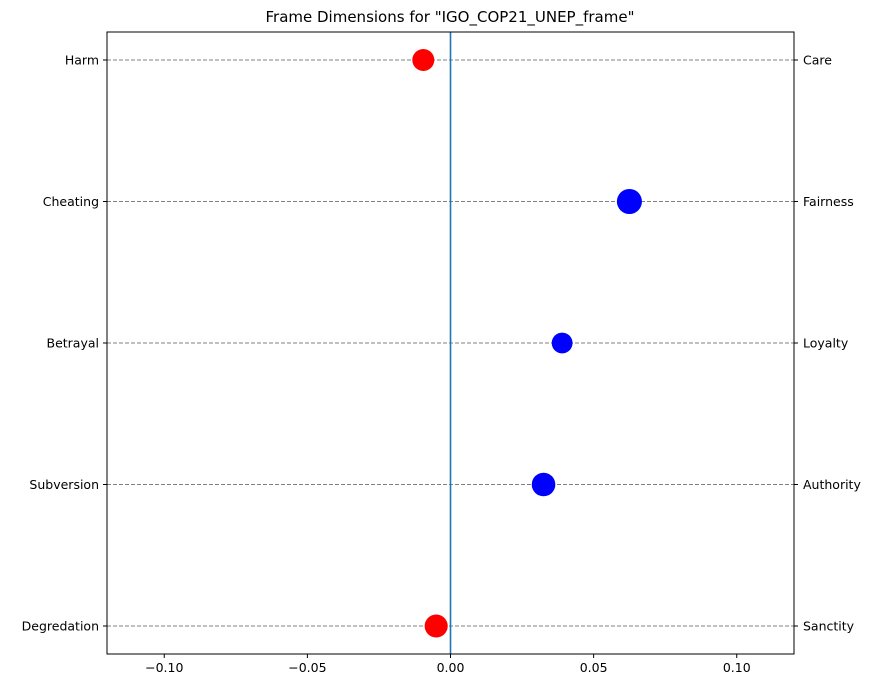 This screenshot has width=877, height=691. What do you see at coordinates (828, 201) in the screenshot?
I see `right-tick-label: Fairness` at bounding box center [828, 201].